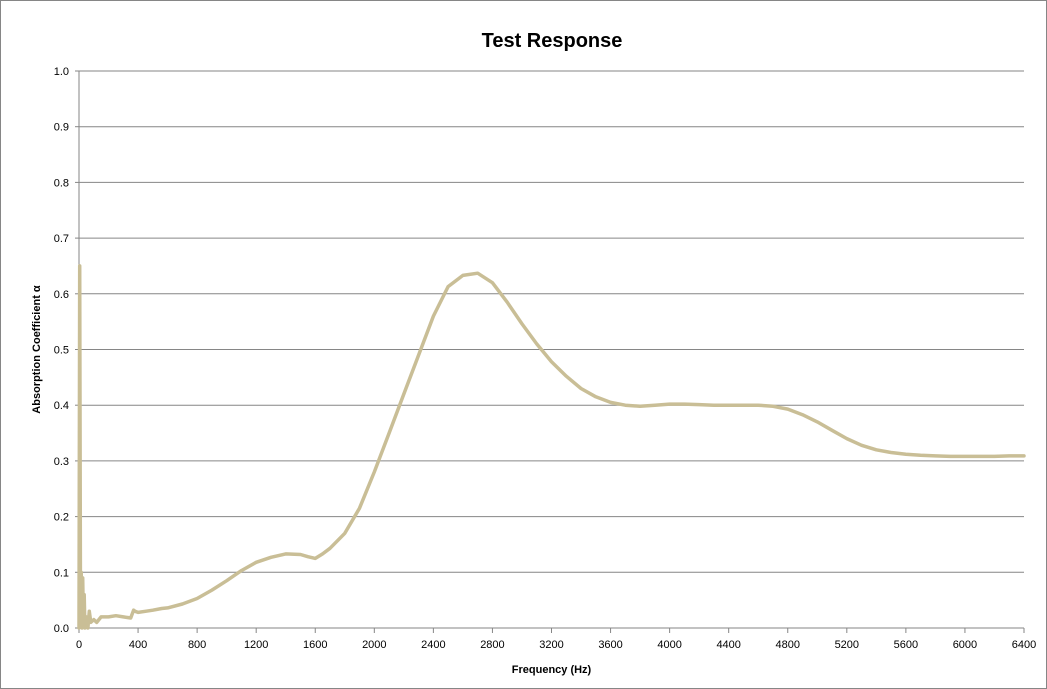  Describe the element at coordinates (61, 629) in the screenshot. I see `y-tick-label: 0.0` at that location.